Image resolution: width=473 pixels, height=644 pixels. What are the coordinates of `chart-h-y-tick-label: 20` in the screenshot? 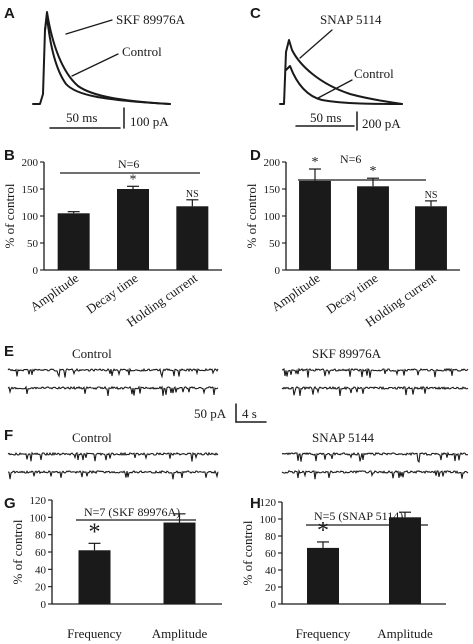 It's located at (271, 588).